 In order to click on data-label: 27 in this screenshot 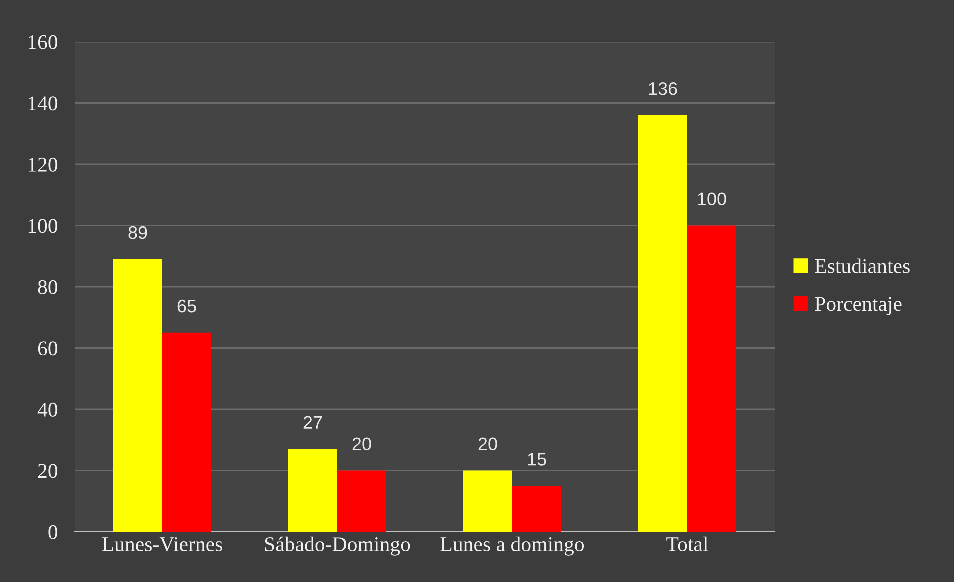, I will do `click(313, 422)`.